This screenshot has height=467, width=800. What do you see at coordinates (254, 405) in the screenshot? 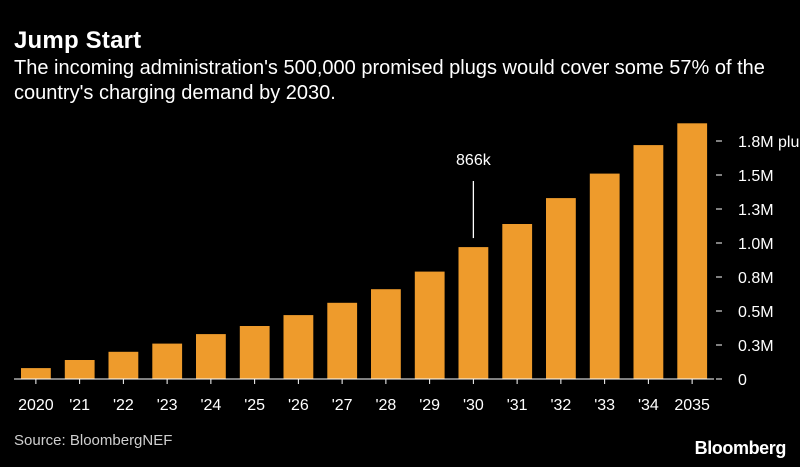
I see `x-tick-label-5: '25` at bounding box center [254, 405].